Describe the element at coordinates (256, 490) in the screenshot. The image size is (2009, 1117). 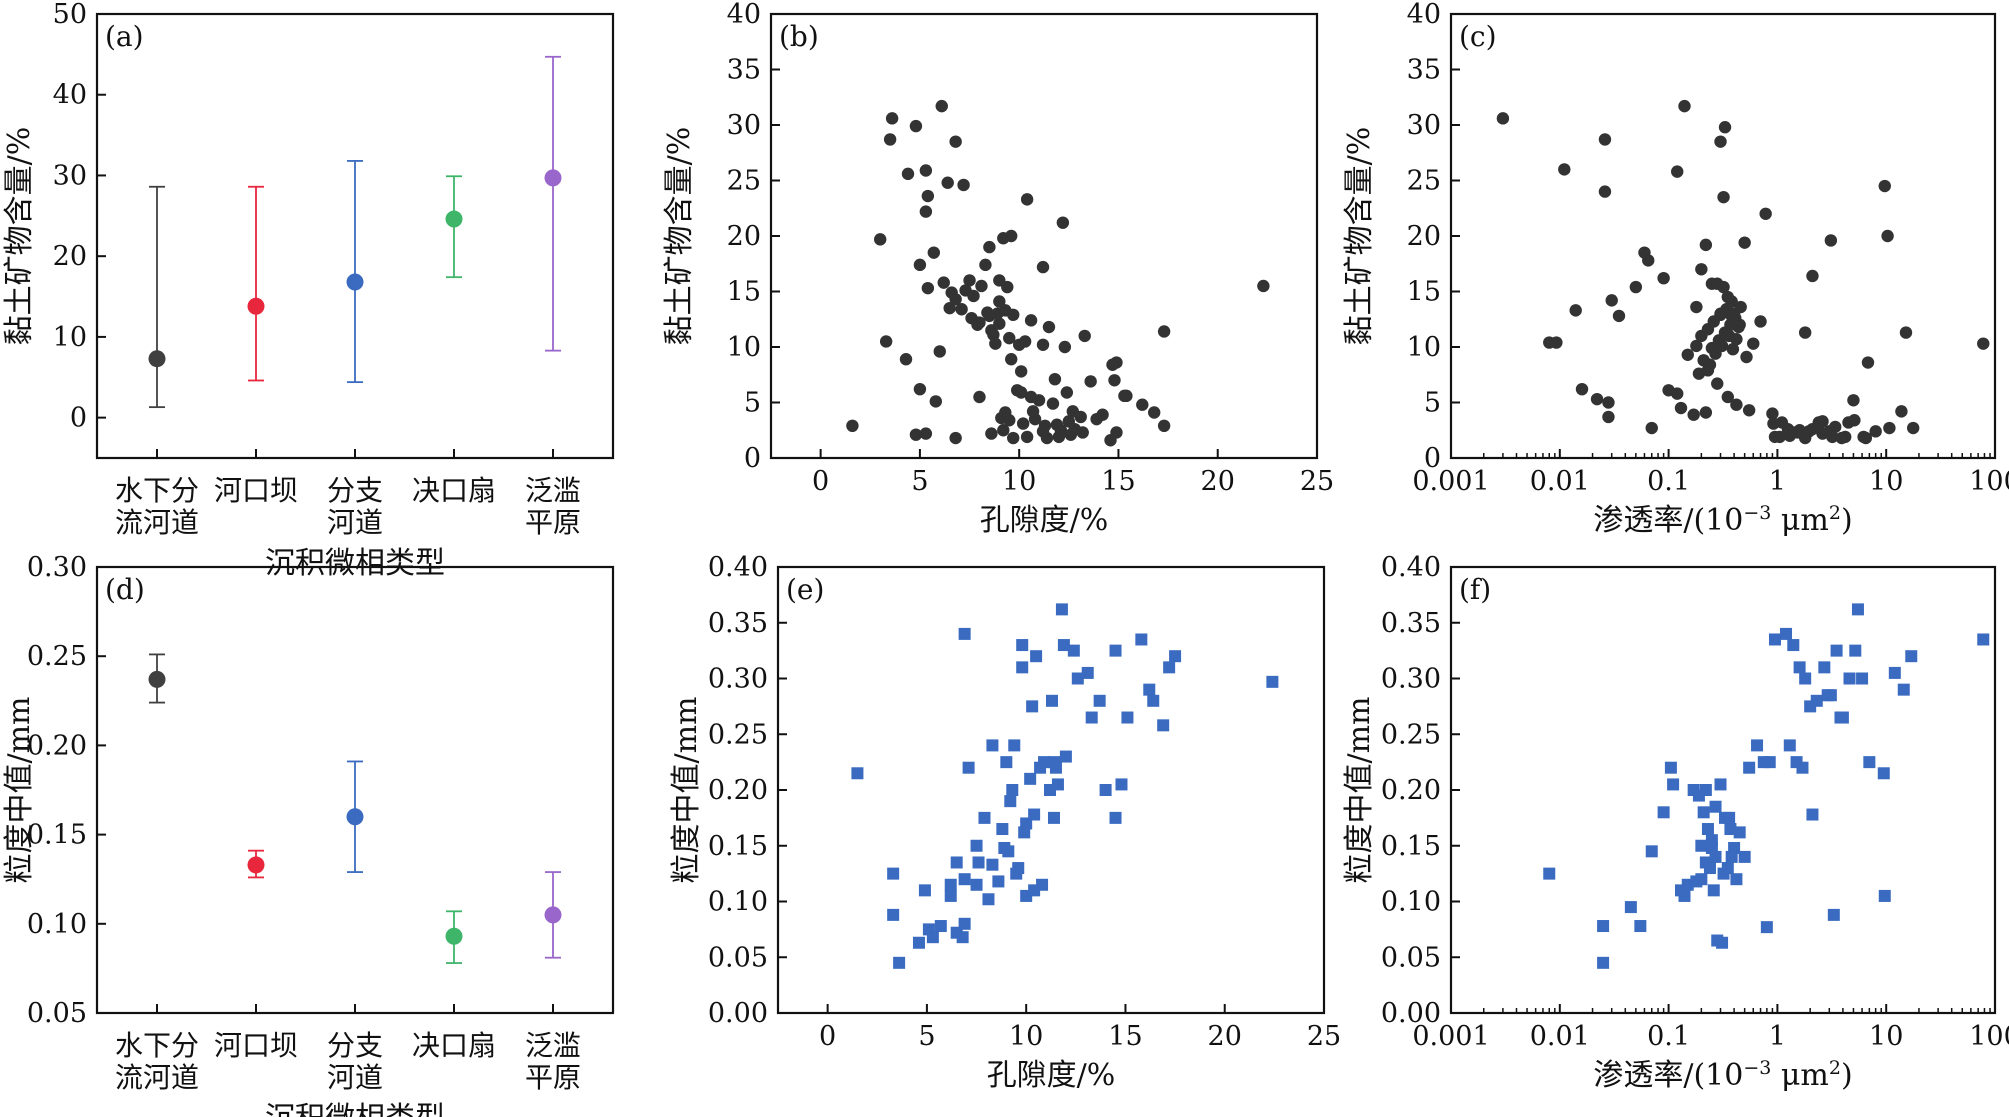
I see `x-category-label: 河口坝` at that location.